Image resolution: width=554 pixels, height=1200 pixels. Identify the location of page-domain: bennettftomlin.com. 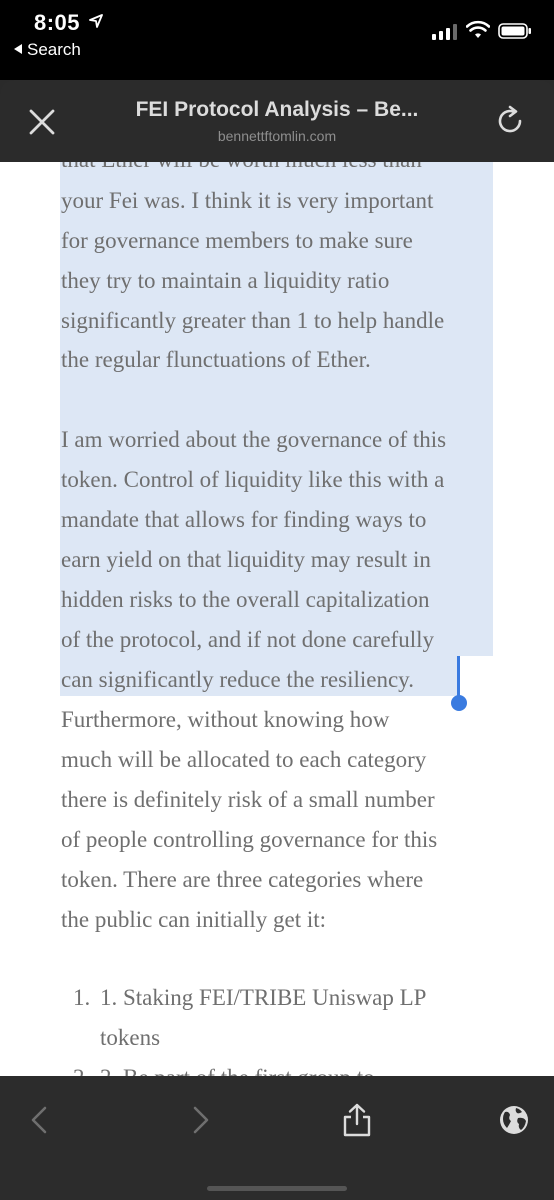
(277, 136).